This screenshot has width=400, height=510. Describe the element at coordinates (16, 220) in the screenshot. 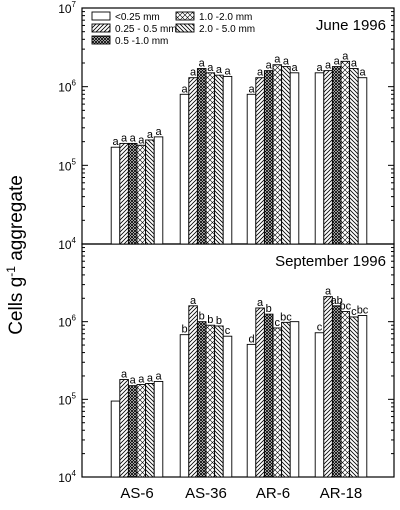

I see `y-axis-label-rest: aggregate` at that location.